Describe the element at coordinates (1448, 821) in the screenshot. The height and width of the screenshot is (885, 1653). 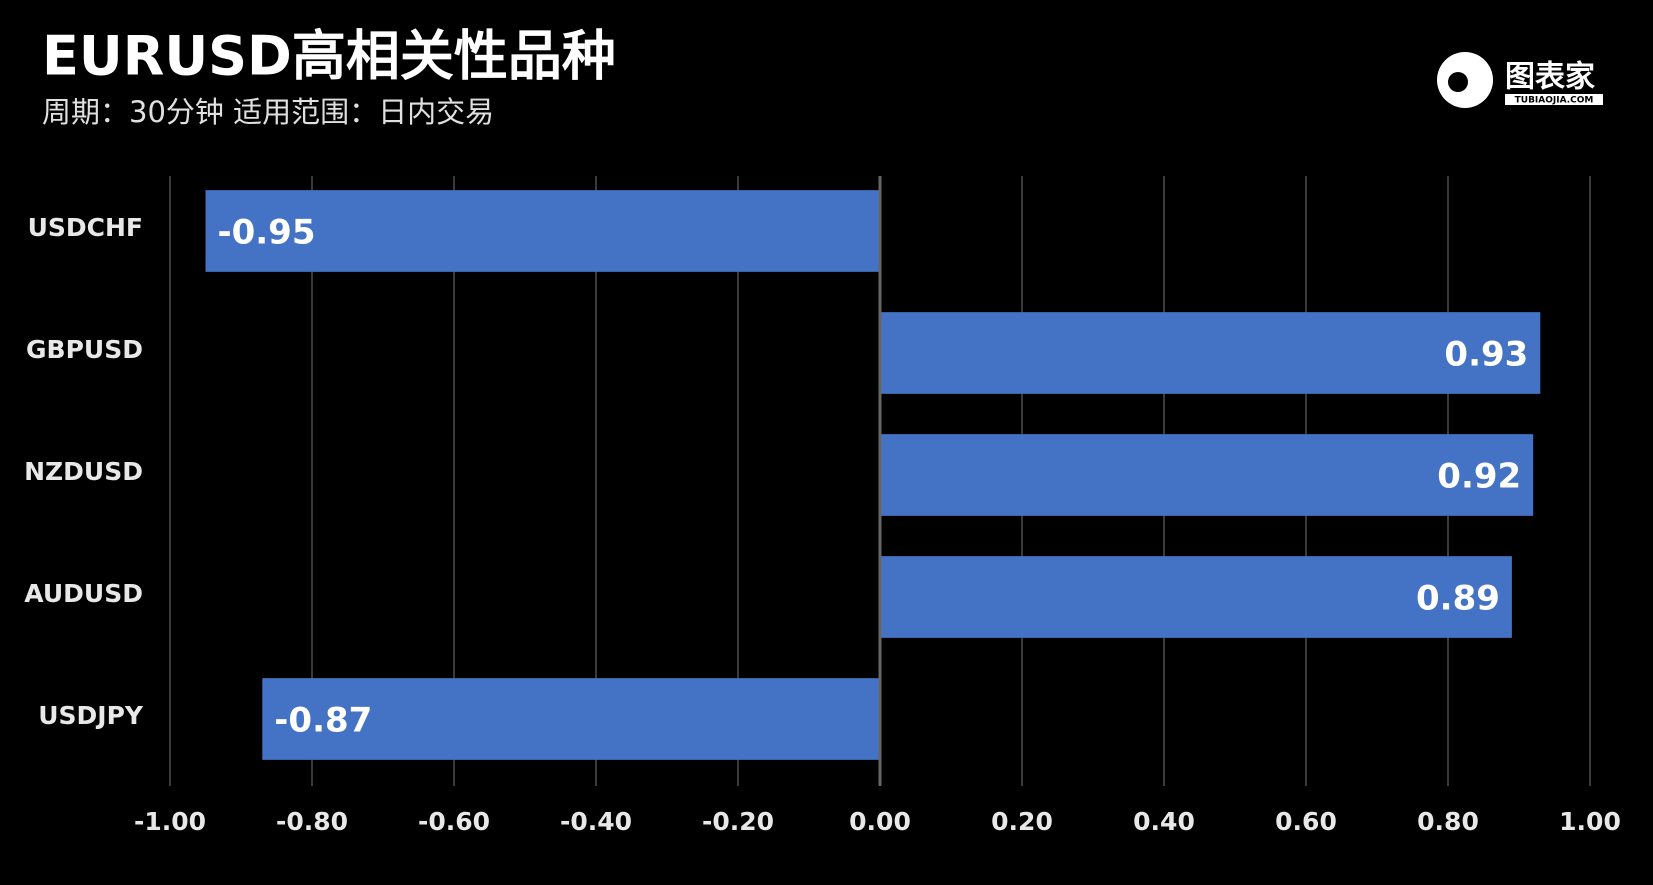
I see `x-tick-label: 0.80` at that location.